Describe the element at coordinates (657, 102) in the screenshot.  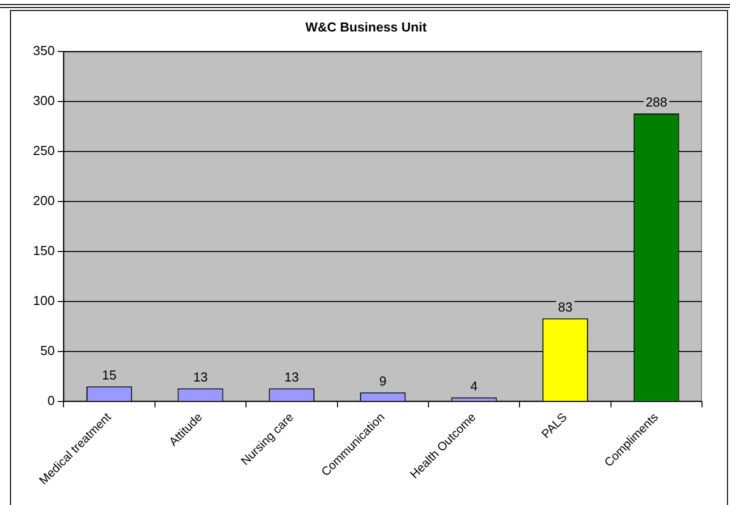
I see `data-label: 288` at that location.